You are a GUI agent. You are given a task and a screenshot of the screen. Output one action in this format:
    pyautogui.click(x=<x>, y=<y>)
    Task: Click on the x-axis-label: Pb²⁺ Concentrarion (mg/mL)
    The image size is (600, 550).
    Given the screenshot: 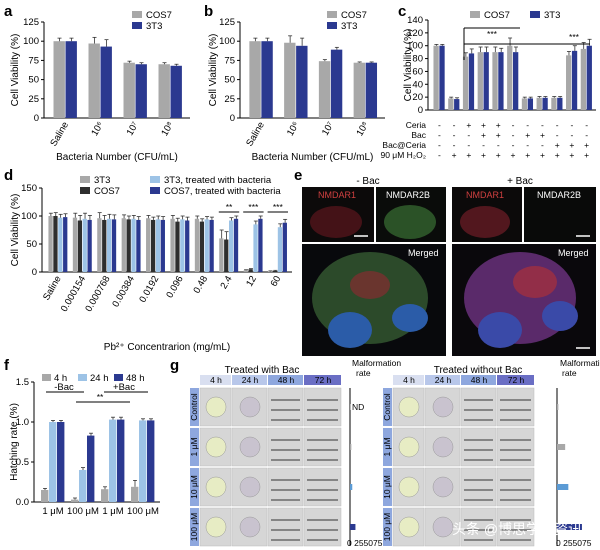 What is the action you would take?
    pyautogui.click(x=167, y=347)
    